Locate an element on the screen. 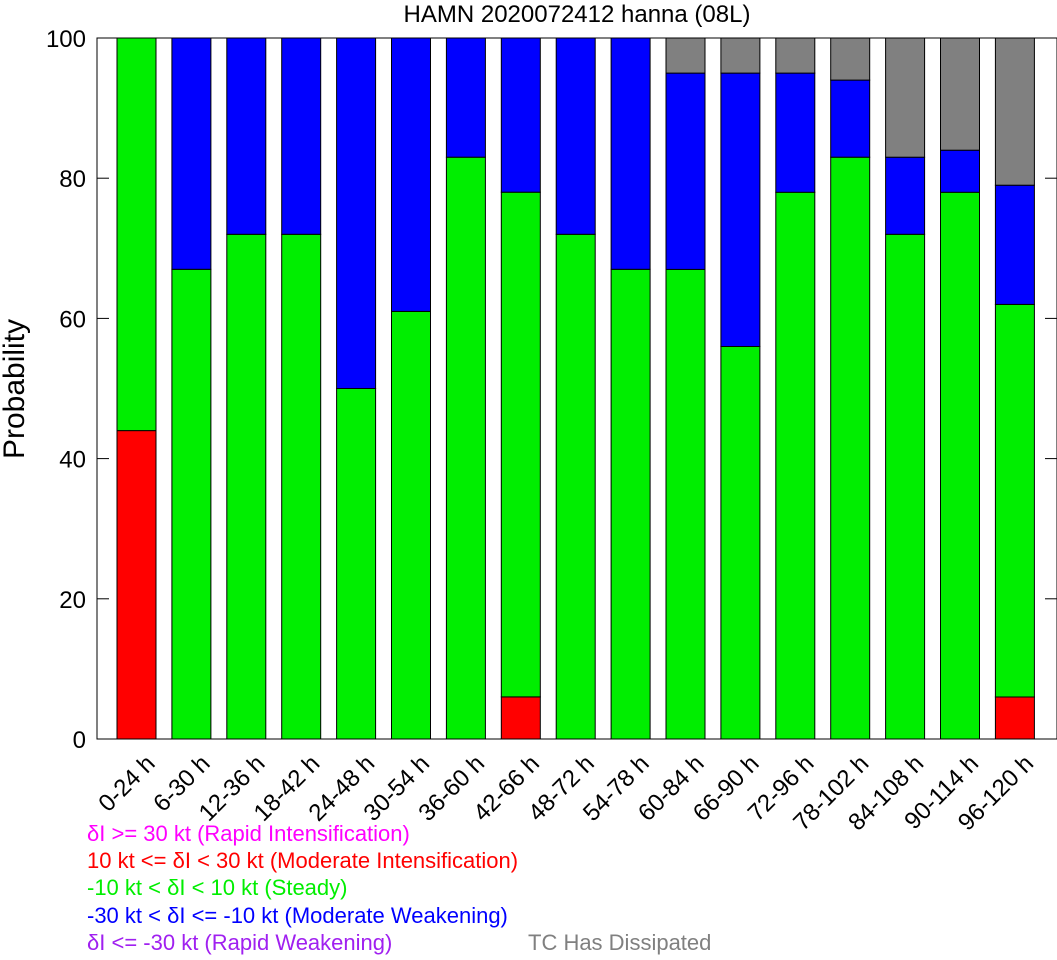  y-tick-label: 100 is located at coordinates (66, 39).